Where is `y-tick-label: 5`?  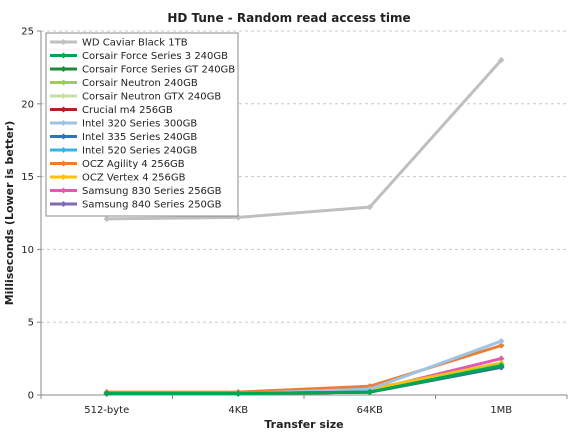 y-tick-label: 5 is located at coordinates (31, 323).